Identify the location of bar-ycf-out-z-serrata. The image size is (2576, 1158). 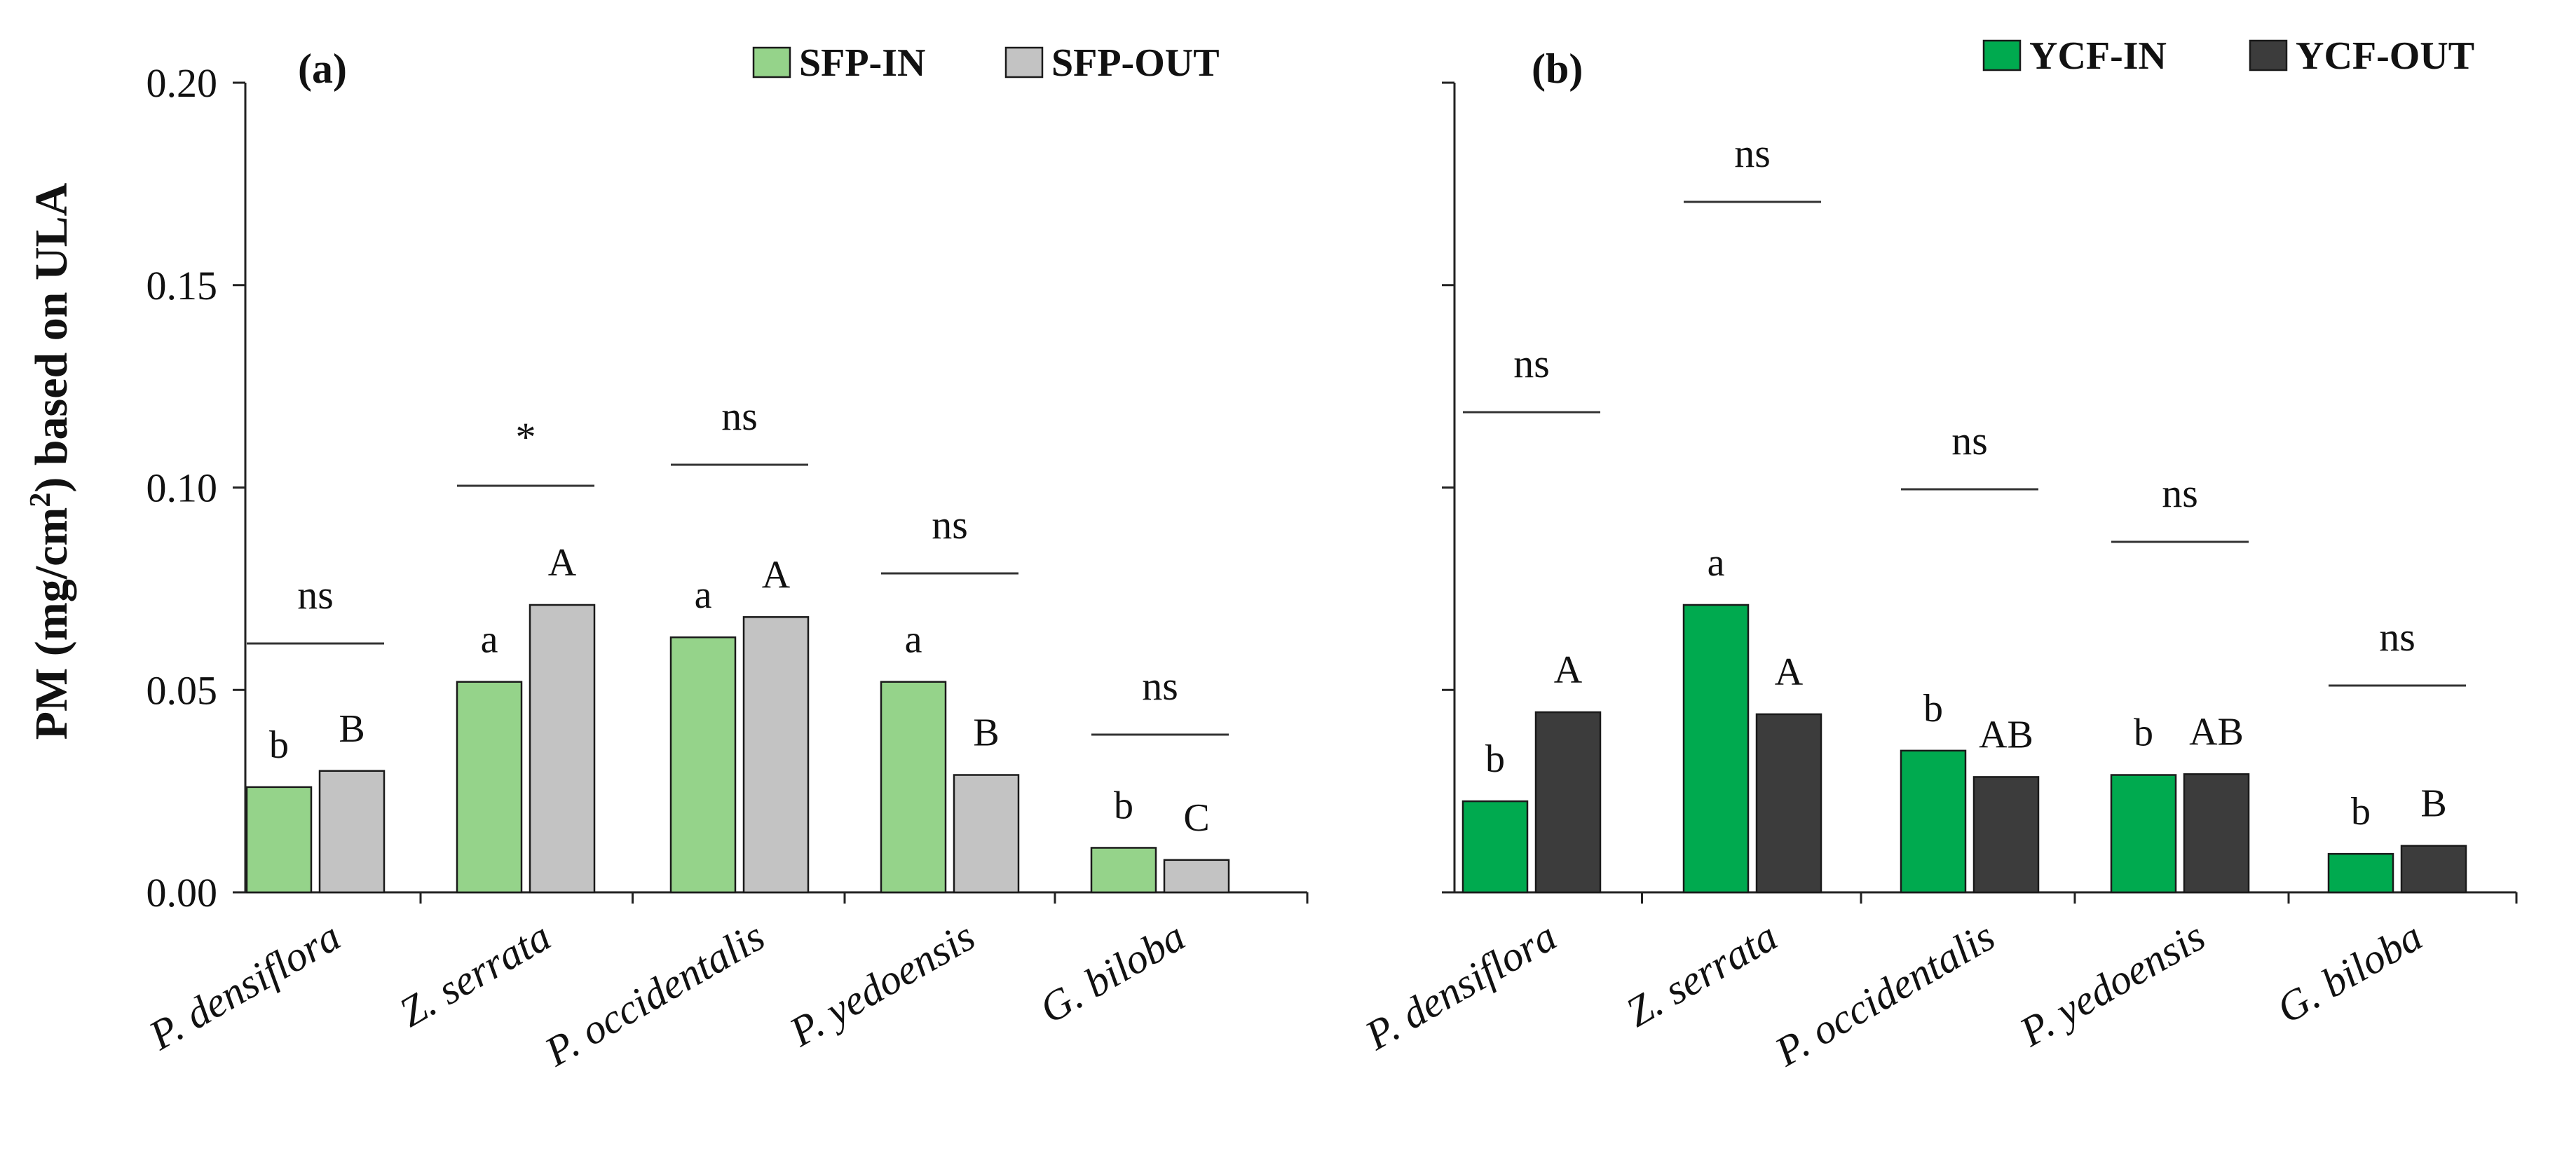
(1788, 803).